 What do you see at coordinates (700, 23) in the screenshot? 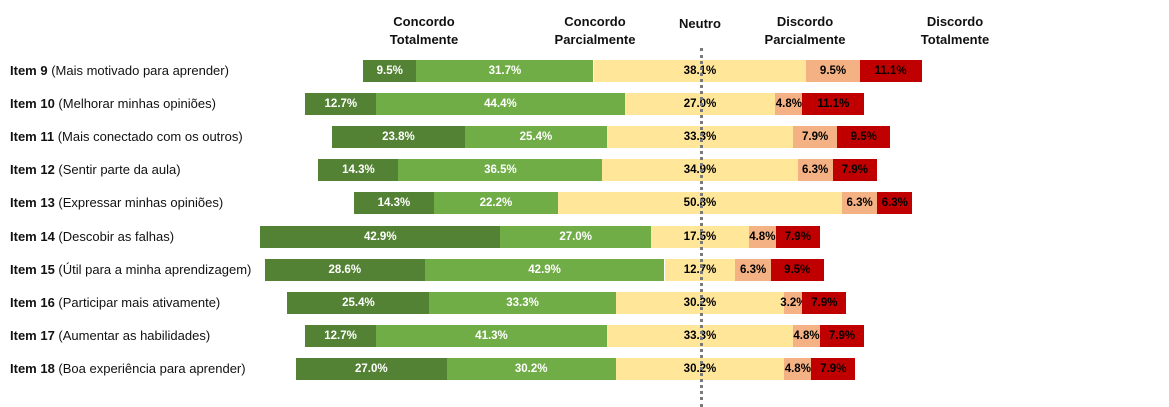
I see `header-neutro: Neutro` at bounding box center [700, 23].